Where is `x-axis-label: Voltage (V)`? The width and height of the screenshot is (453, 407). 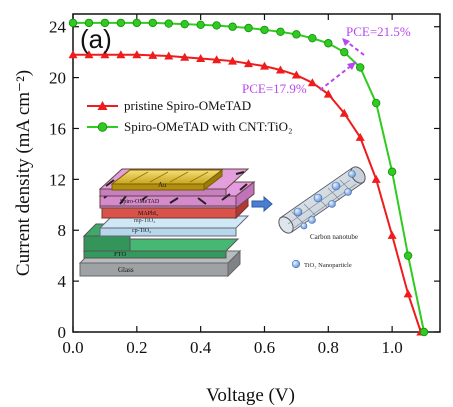 x-axis-label: Voltage (V) is located at coordinates (250, 395).